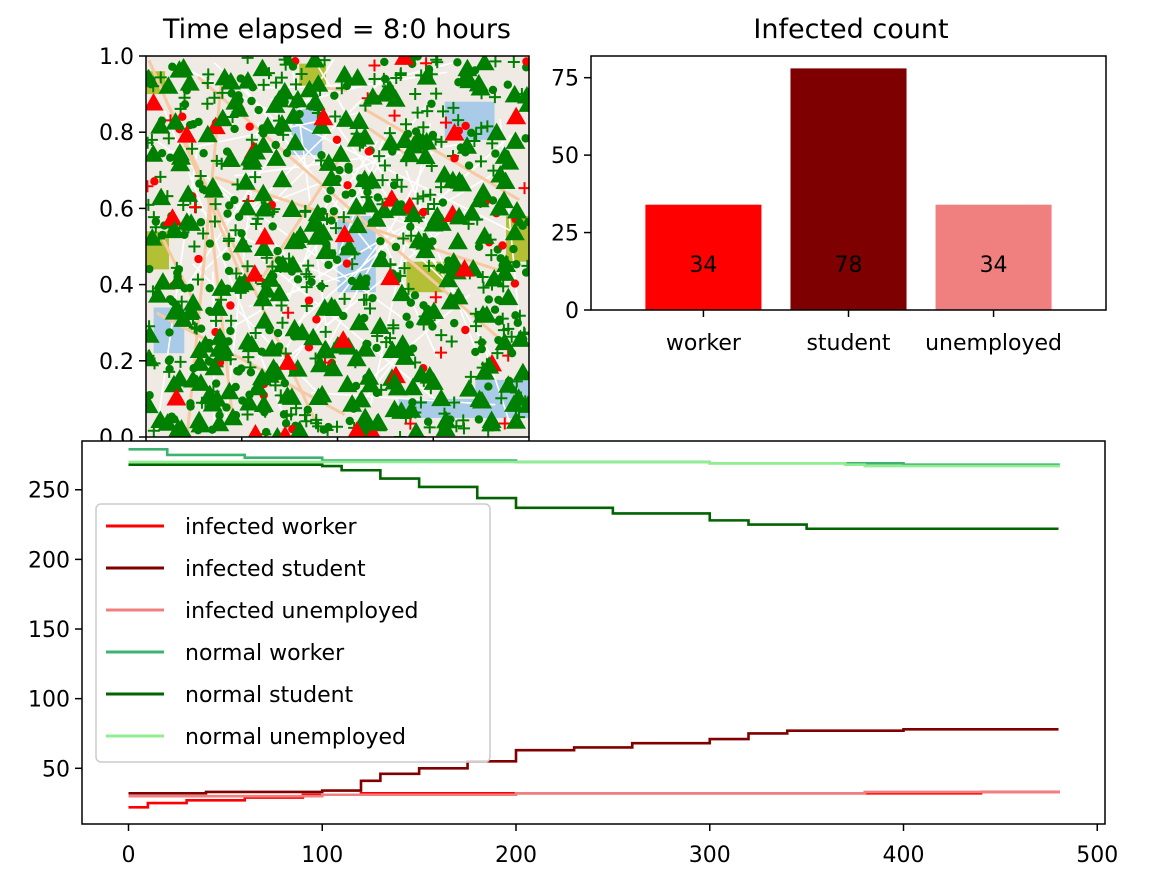 The image size is (1150, 874). Describe the element at coordinates (620, 846) in the screenshot. I see `line-x-ticks: 0 100 200 300 400 500` at that location.